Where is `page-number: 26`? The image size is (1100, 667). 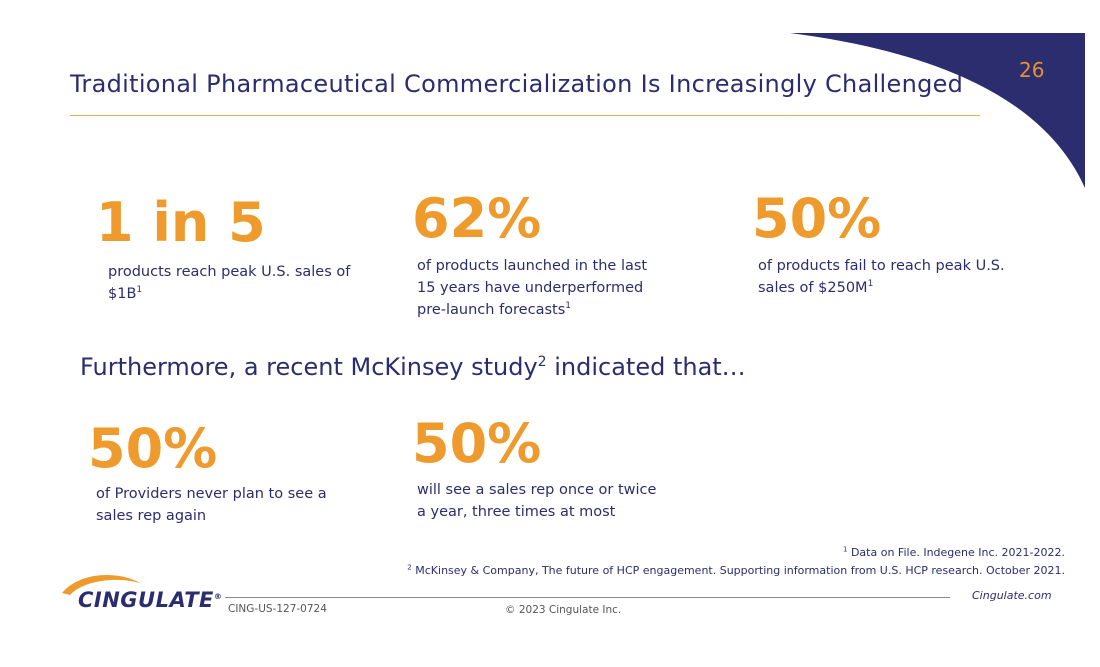 page-number: 26 is located at coordinates (1032, 70).